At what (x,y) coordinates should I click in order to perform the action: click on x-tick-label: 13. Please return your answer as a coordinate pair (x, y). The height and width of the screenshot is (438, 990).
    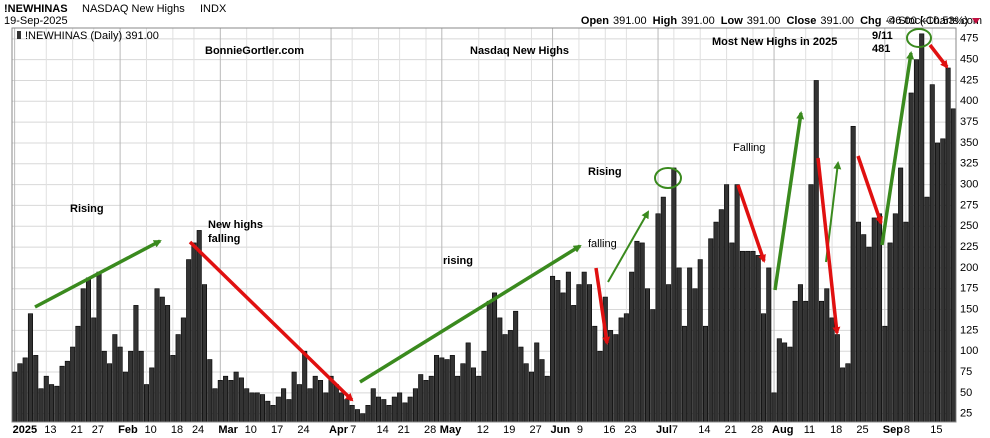
    Looking at the image, I should click on (50, 430).